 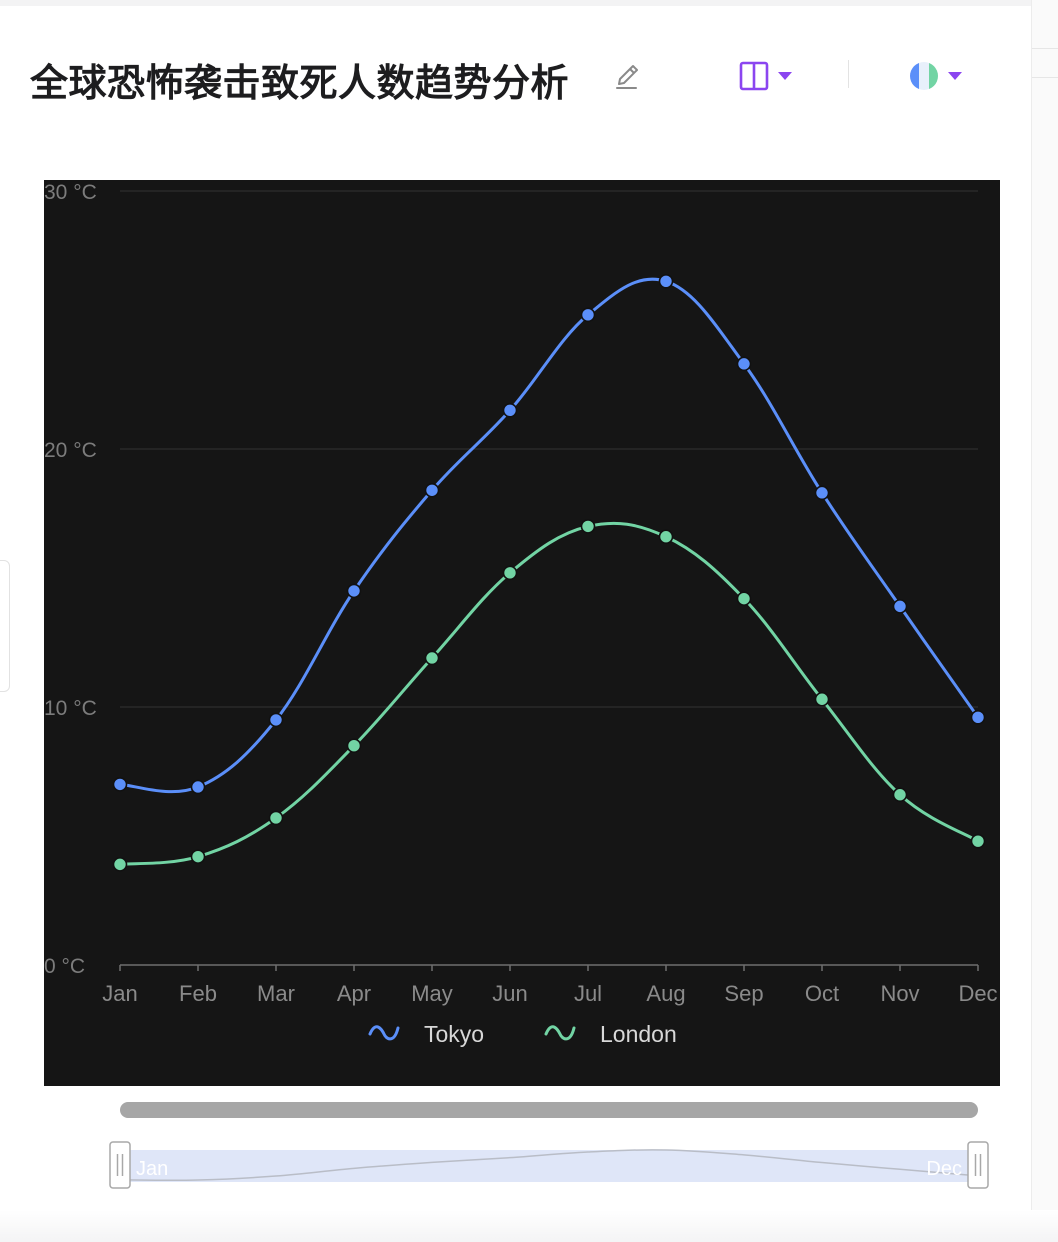 What do you see at coordinates (743, 993) in the screenshot?
I see `x-tick-label: Sep` at bounding box center [743, 993].